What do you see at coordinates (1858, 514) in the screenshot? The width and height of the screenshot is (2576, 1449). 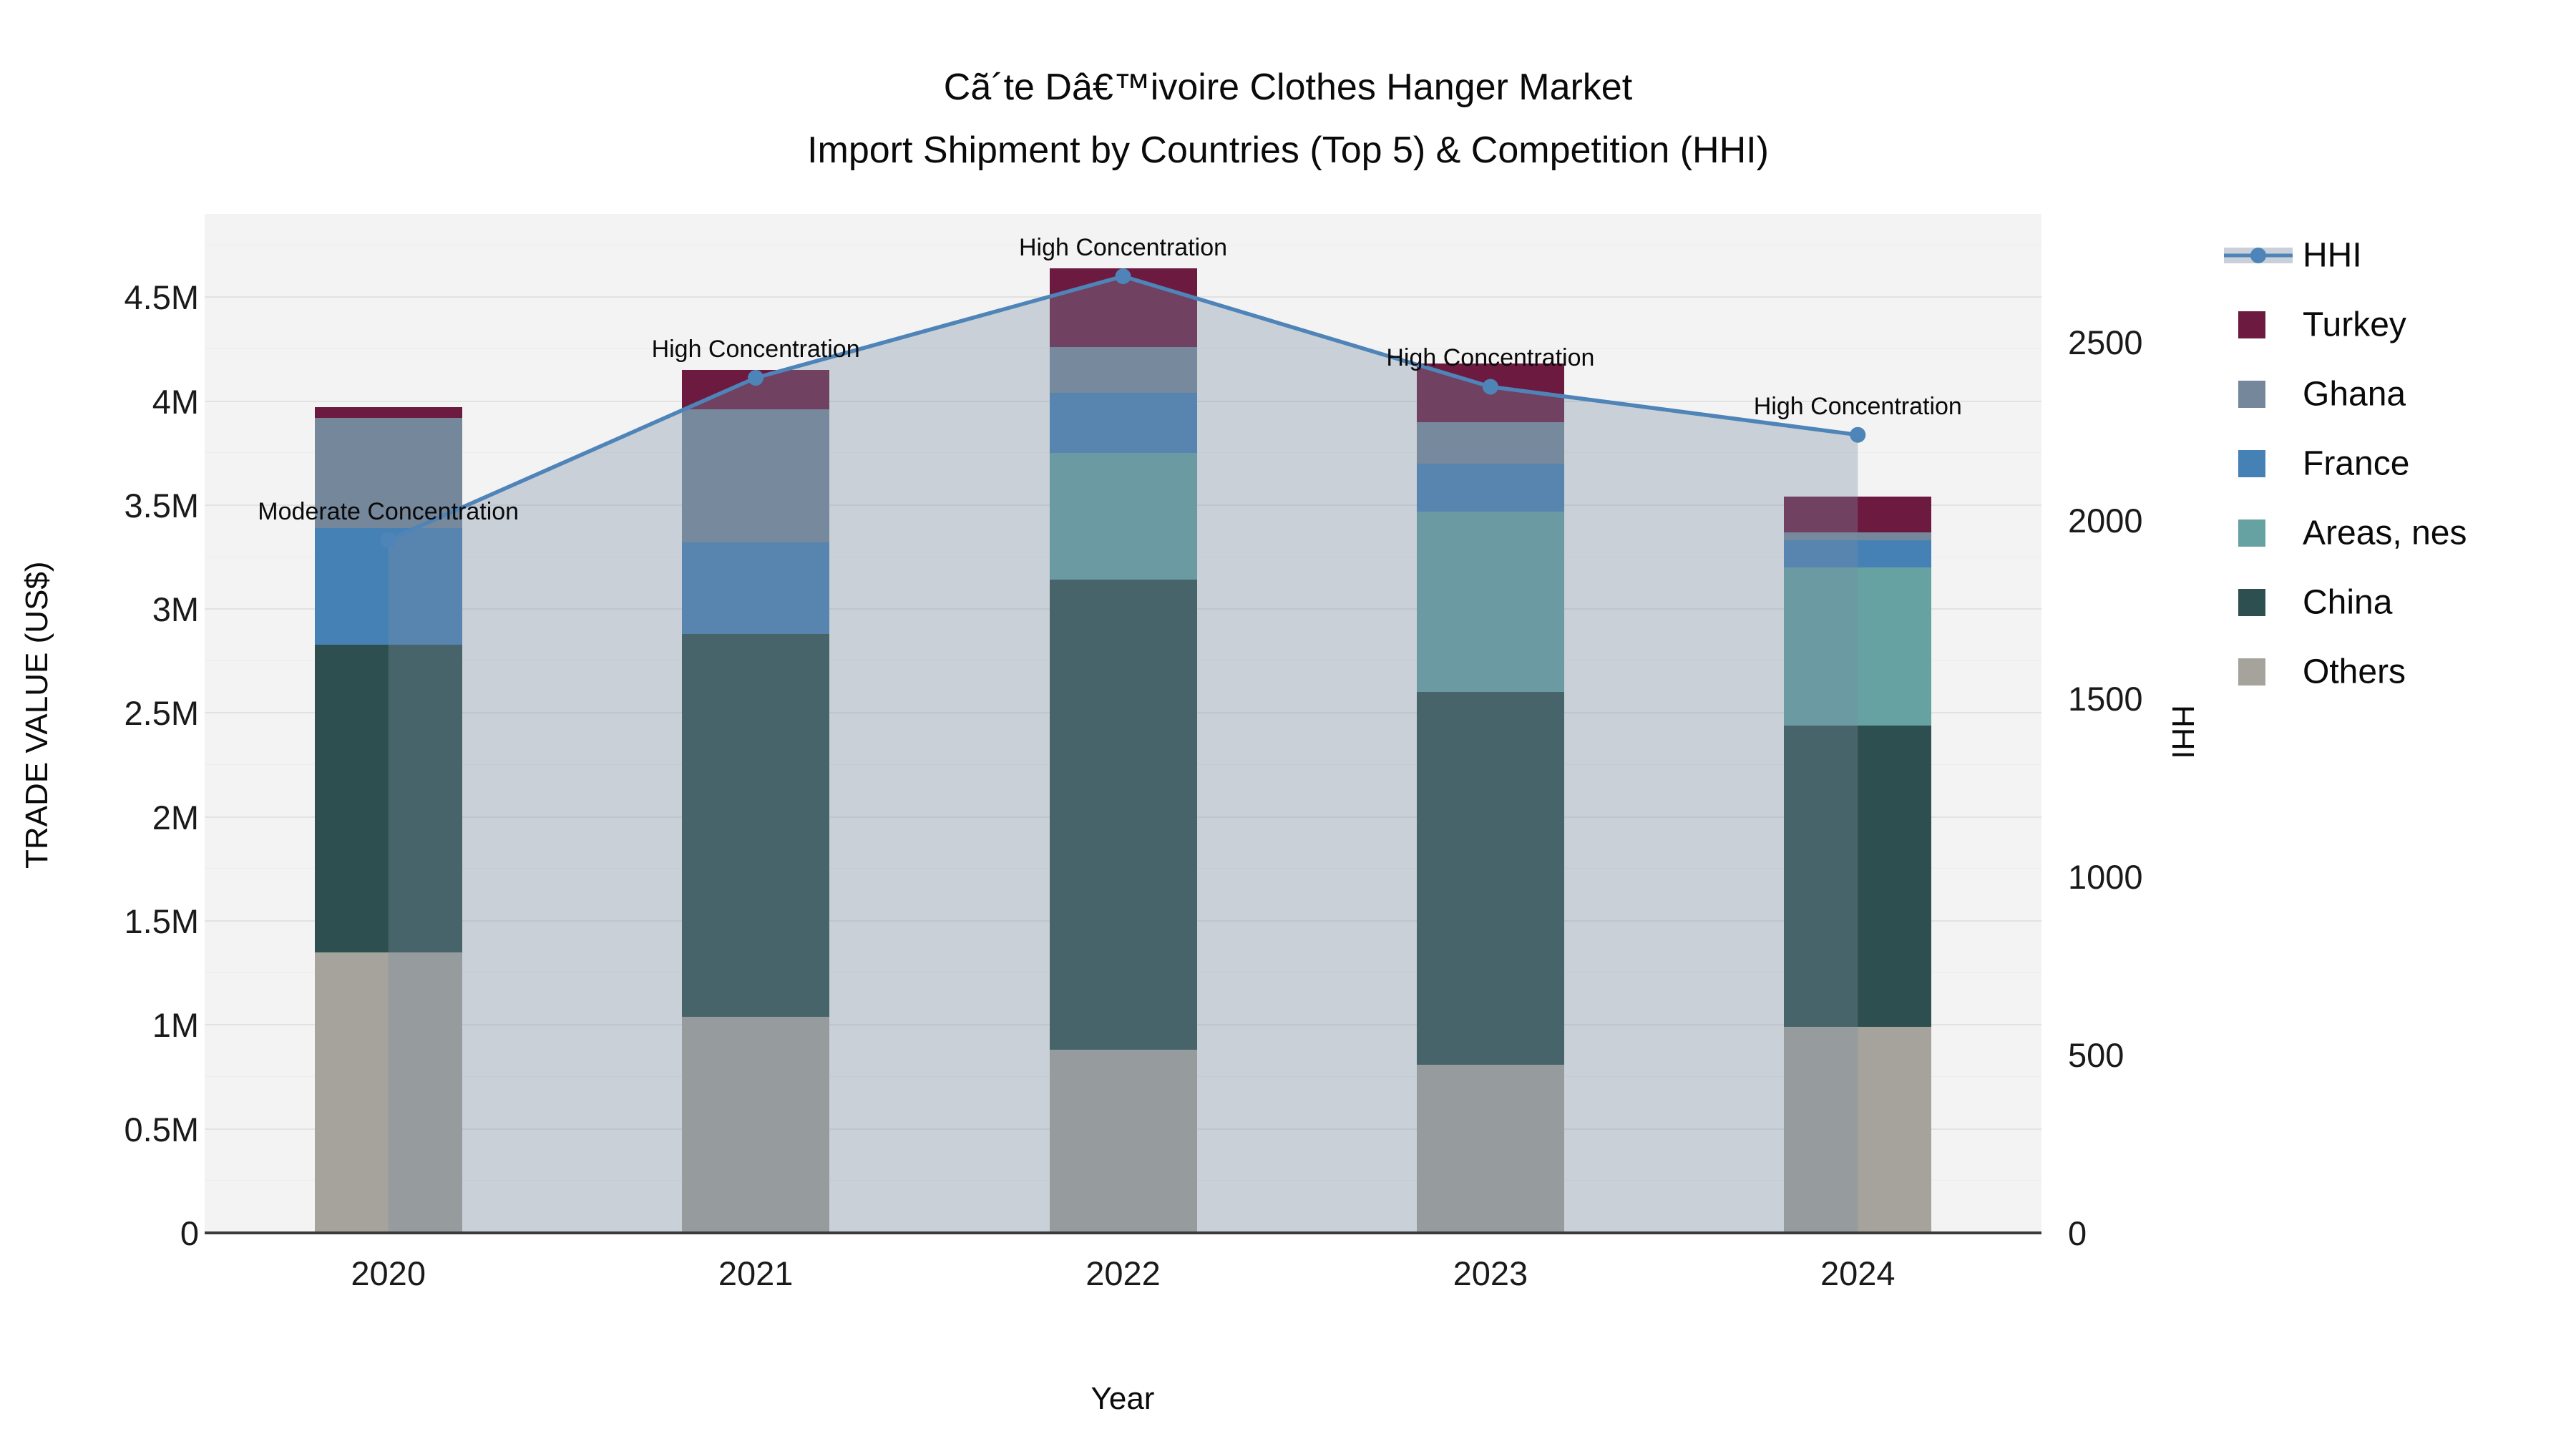 I see `bar-segment-turkey-2024` at bounding box center [1858, 514].